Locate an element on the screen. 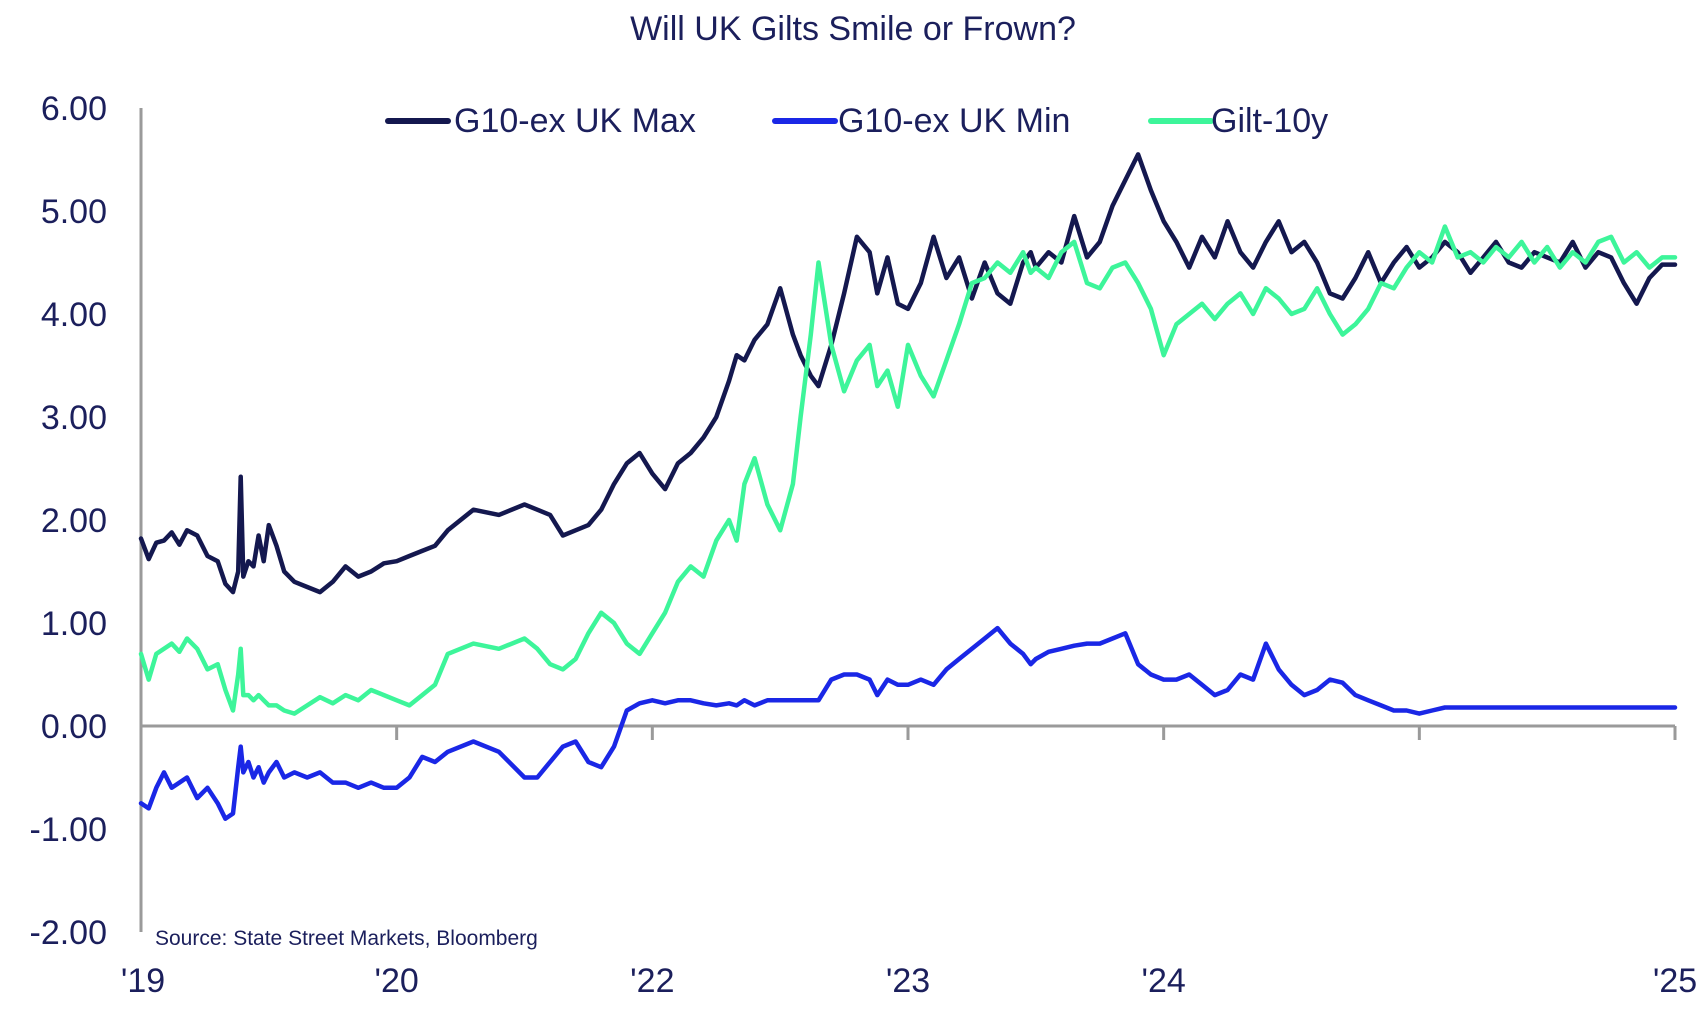 The width and height of the screenshot is (1707, 1010). source-note: Source: State Street Markets, Bloomberg is located at coordinates (346, 938).